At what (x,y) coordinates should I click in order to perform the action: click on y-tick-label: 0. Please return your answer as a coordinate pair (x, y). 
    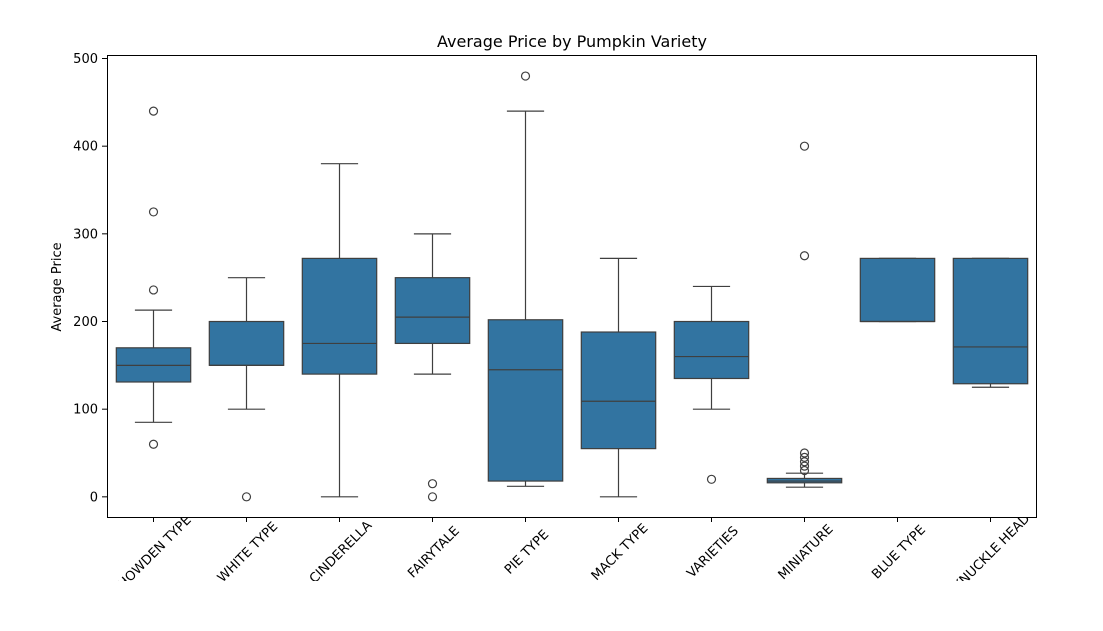
    Looking at the image, I should click on (94, 497).